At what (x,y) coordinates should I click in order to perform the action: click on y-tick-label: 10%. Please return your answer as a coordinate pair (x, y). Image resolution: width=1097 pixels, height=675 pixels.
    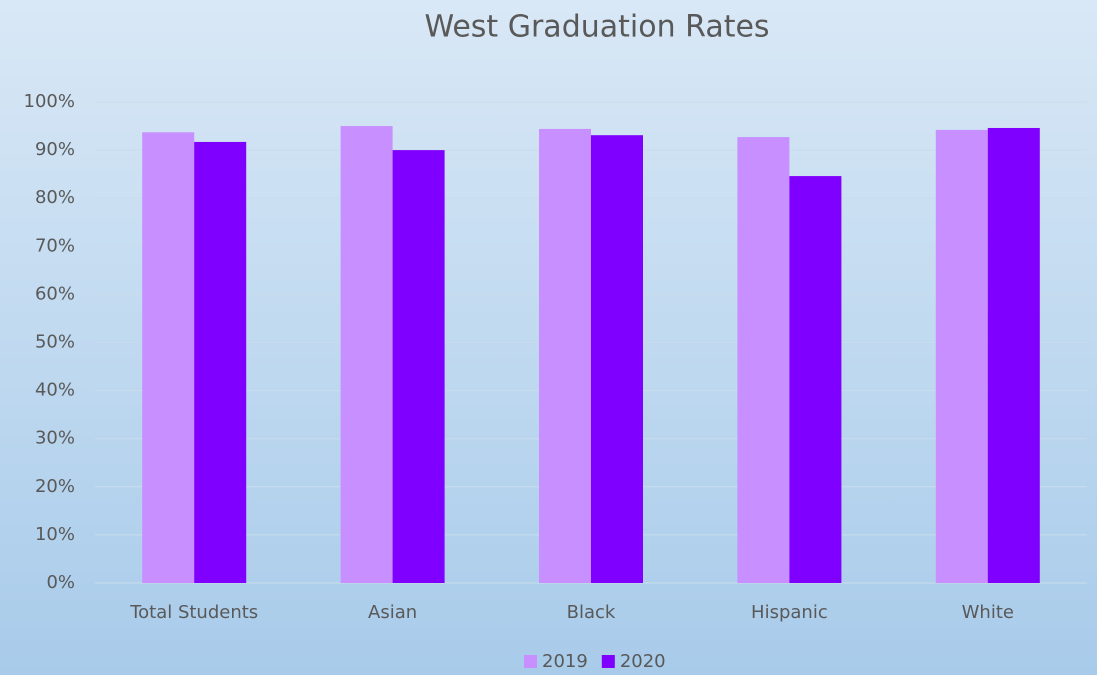
    Looking at the image, I should click on (55, 534).